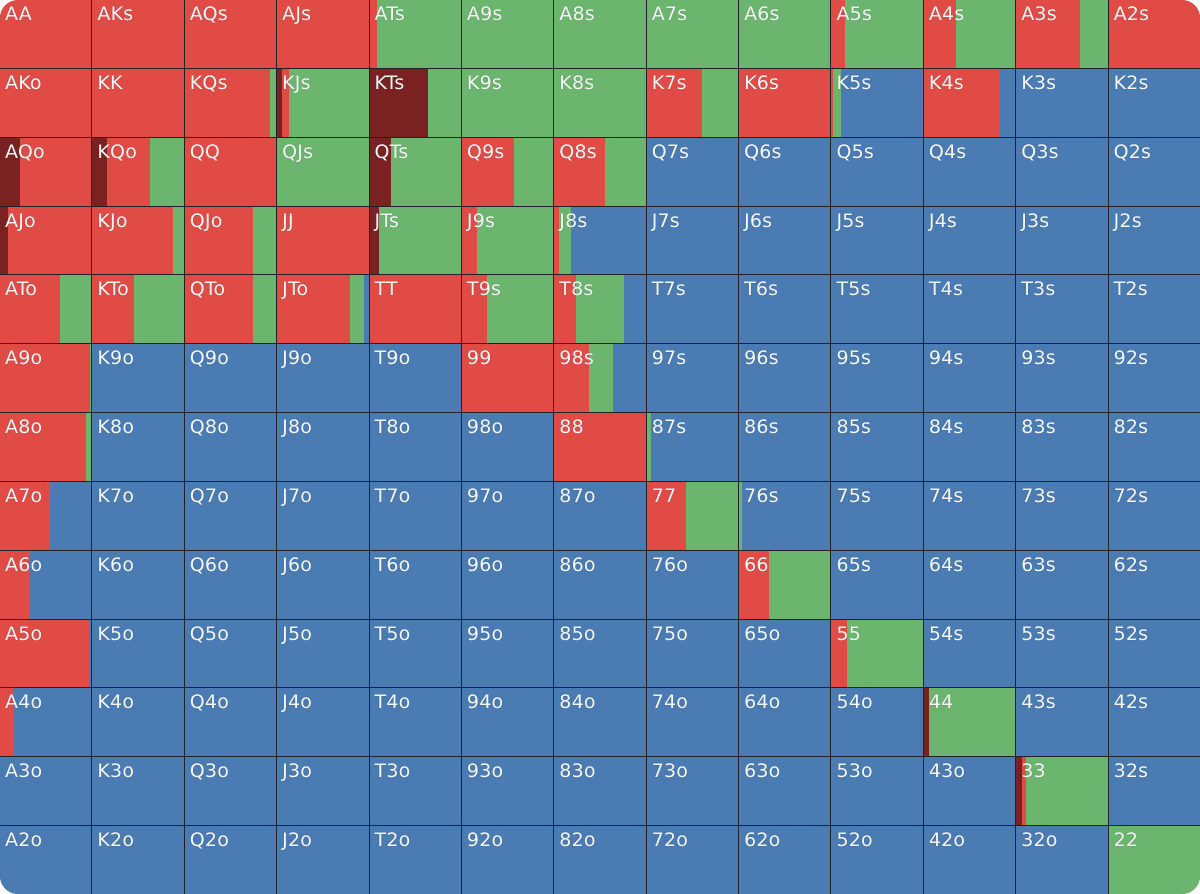 The width and height of the screenshot is (1200, 894). I want to click on hand-cell-J2s: J2s, so click(1154, 240).